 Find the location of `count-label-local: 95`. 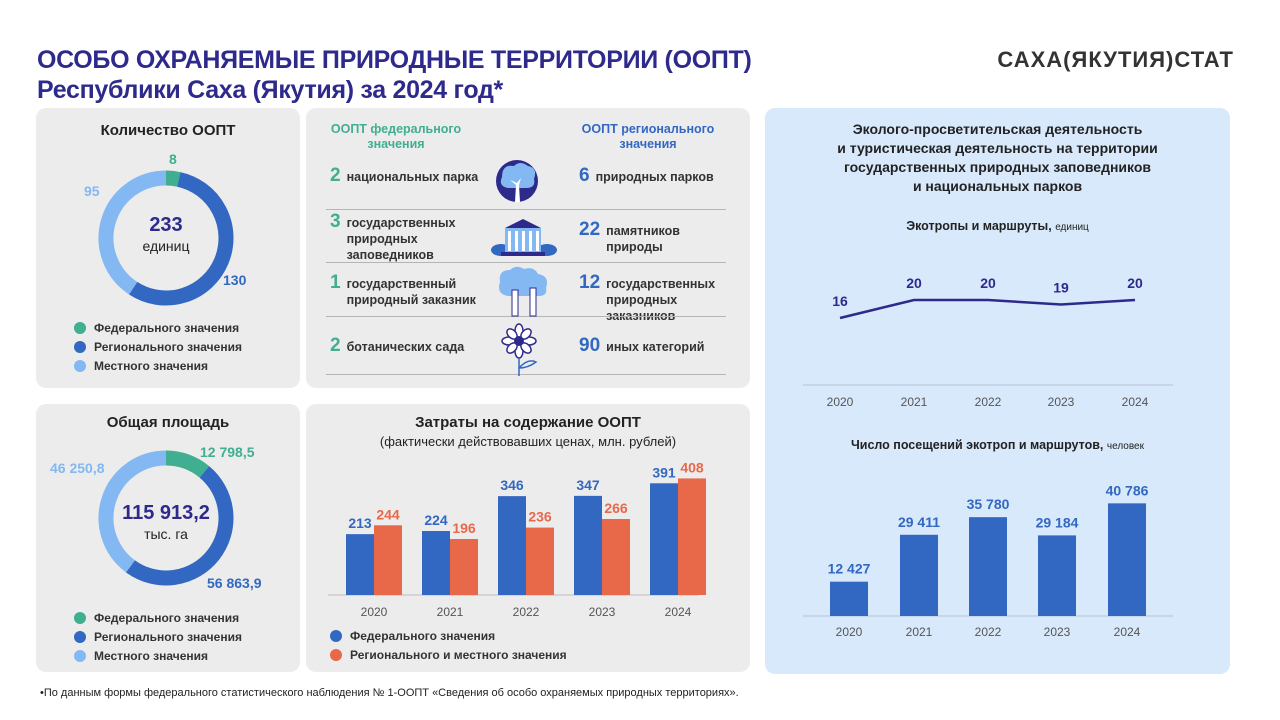

count-label-local: 95 is located at coordinates (92, 191).